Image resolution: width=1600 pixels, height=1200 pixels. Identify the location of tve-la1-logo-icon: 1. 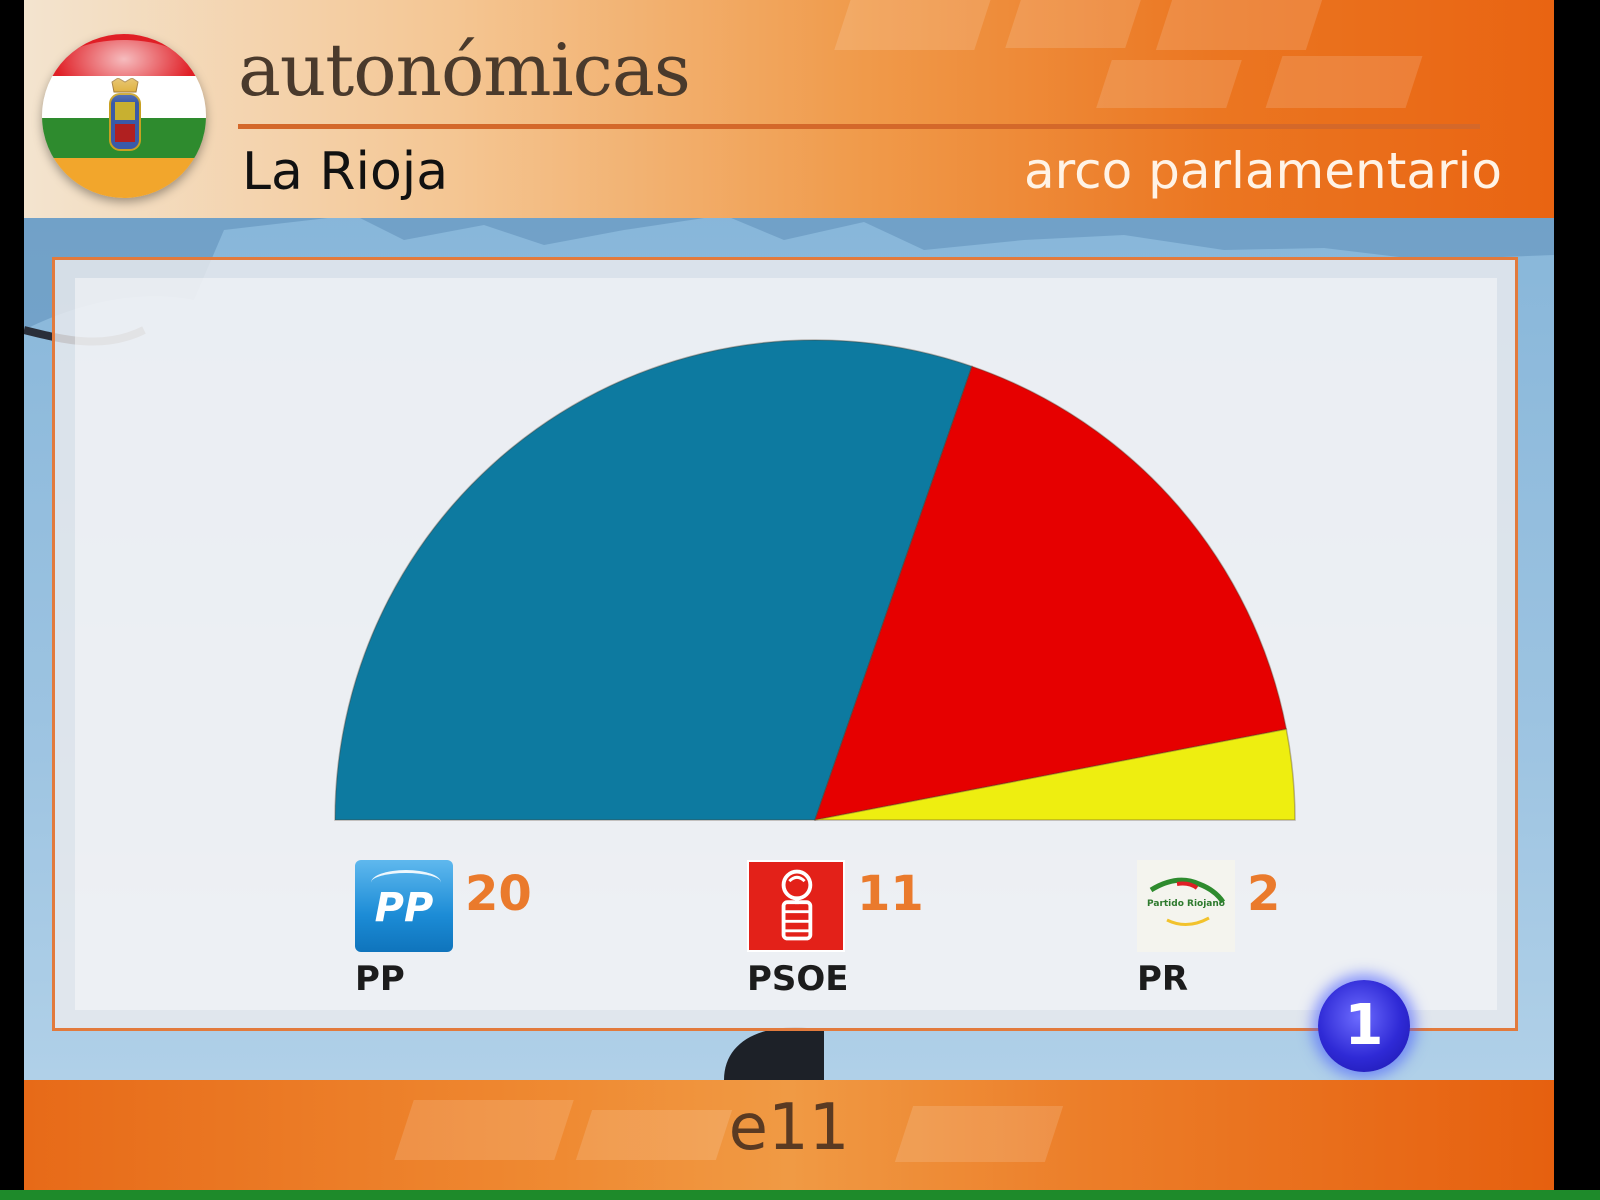
(1364, 1026).